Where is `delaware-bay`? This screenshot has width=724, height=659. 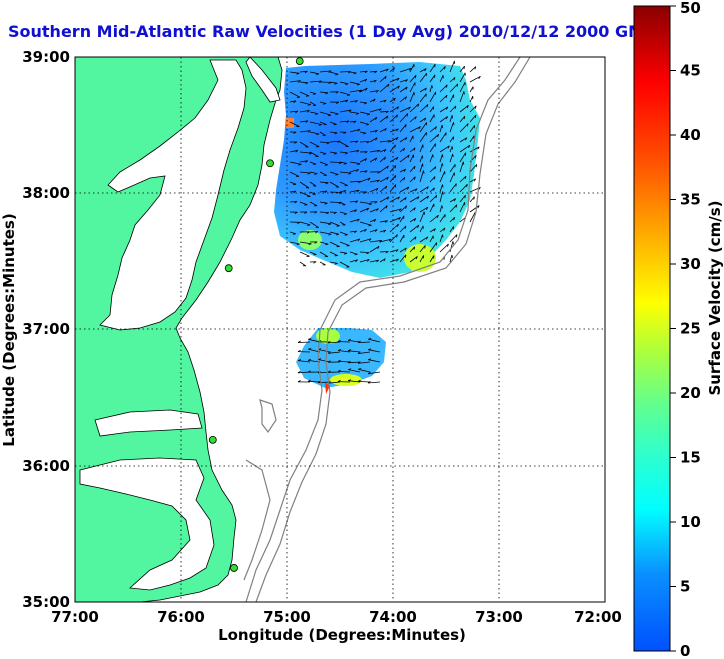 delaware-bay is located at coordinates (263, 80).